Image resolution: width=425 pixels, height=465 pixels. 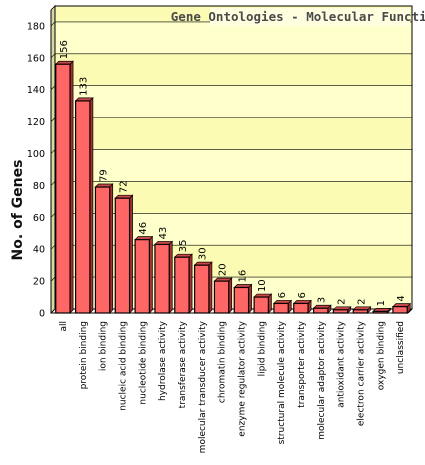 What do you see at coordinates (53, 159) in the screenshot?
I see `plot-side-wall` at bounding box center [53, 159].